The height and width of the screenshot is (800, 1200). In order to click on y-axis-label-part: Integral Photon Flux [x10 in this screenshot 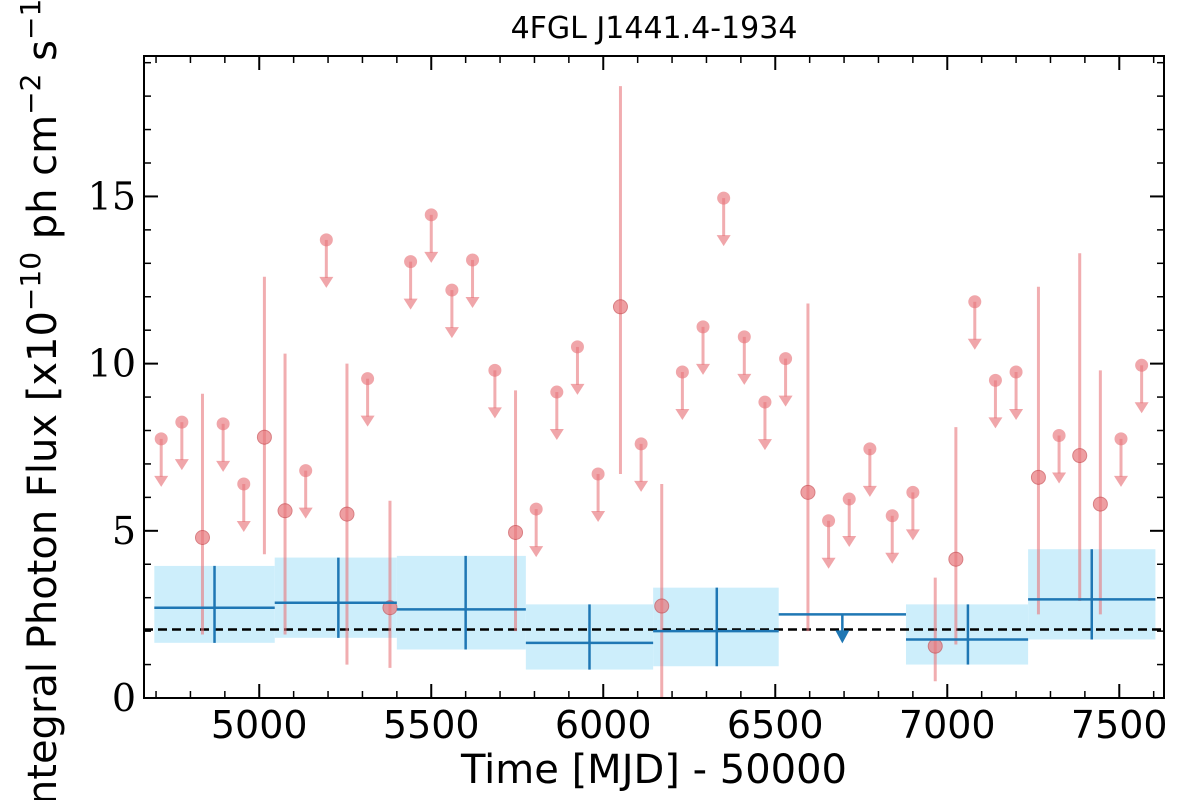, I will do `click(43, 555)`.